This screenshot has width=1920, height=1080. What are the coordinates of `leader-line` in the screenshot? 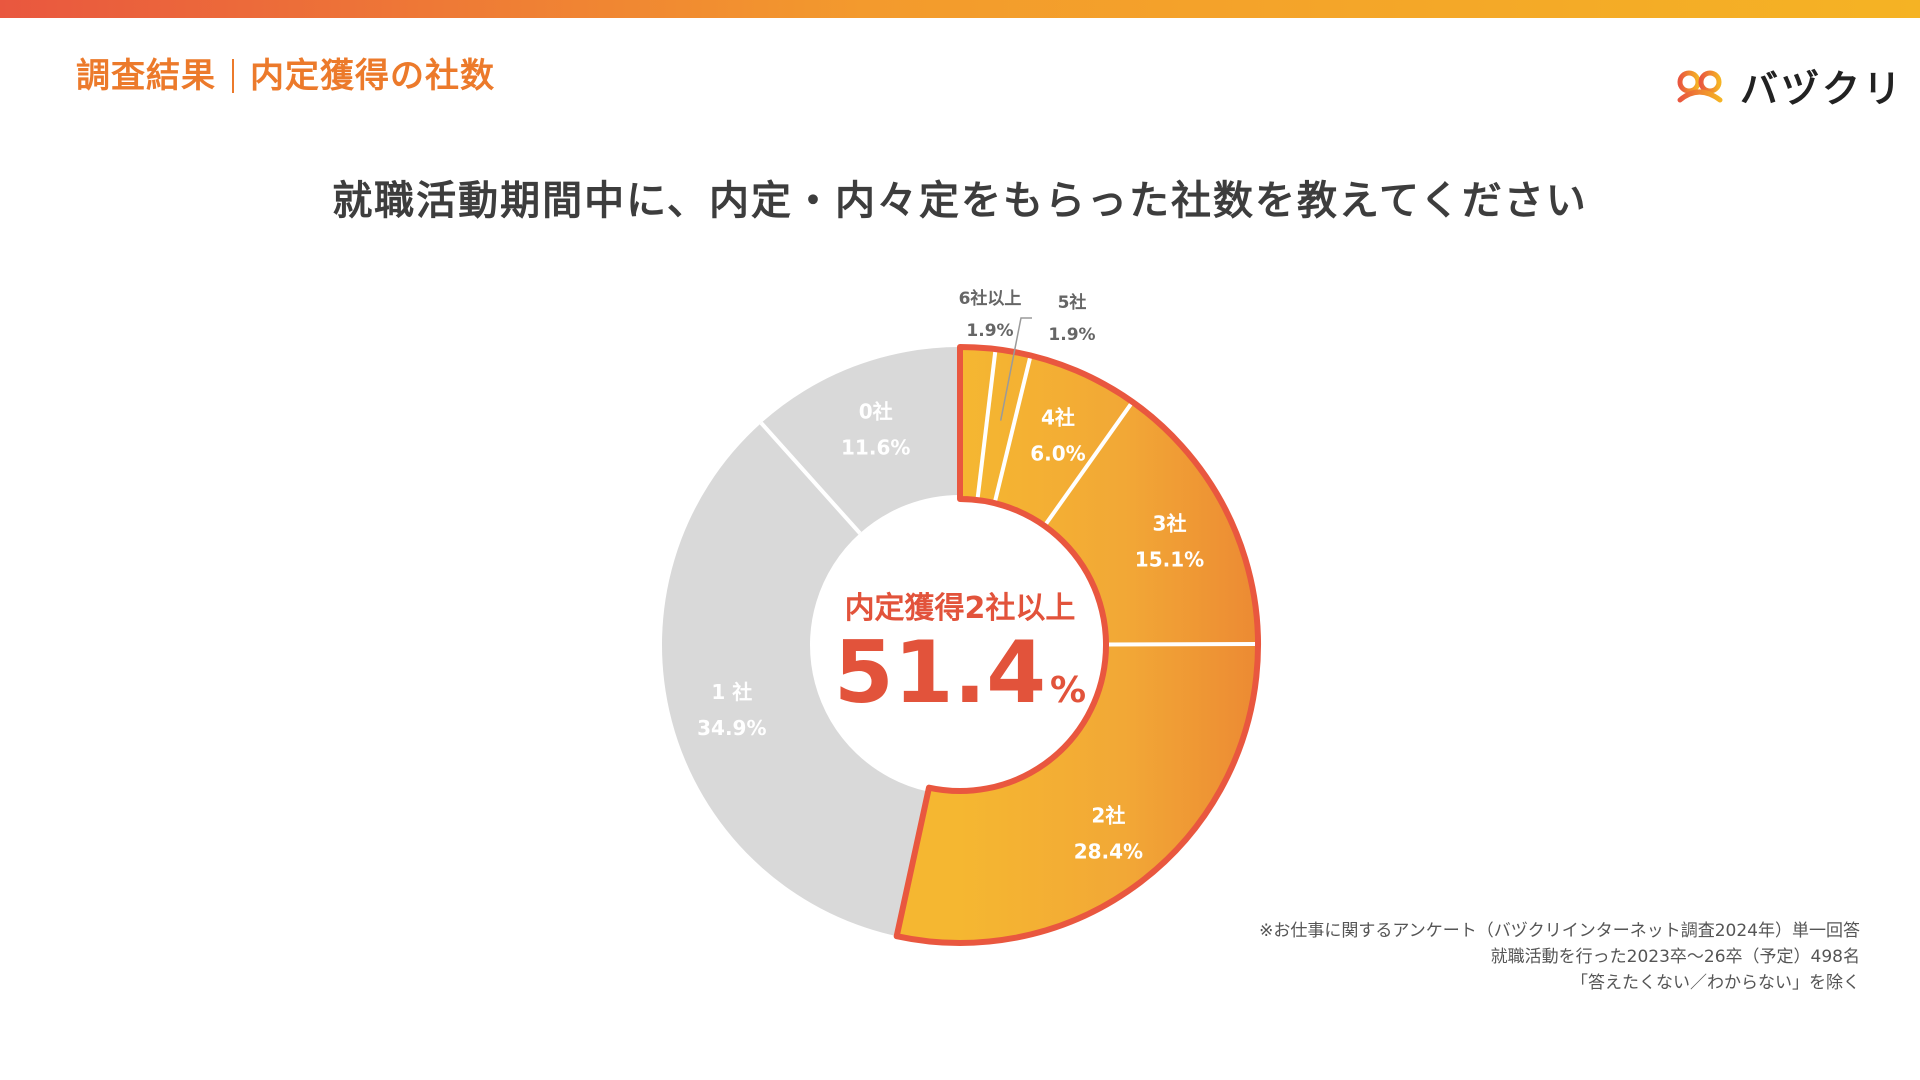 It's located at (1015, 369).